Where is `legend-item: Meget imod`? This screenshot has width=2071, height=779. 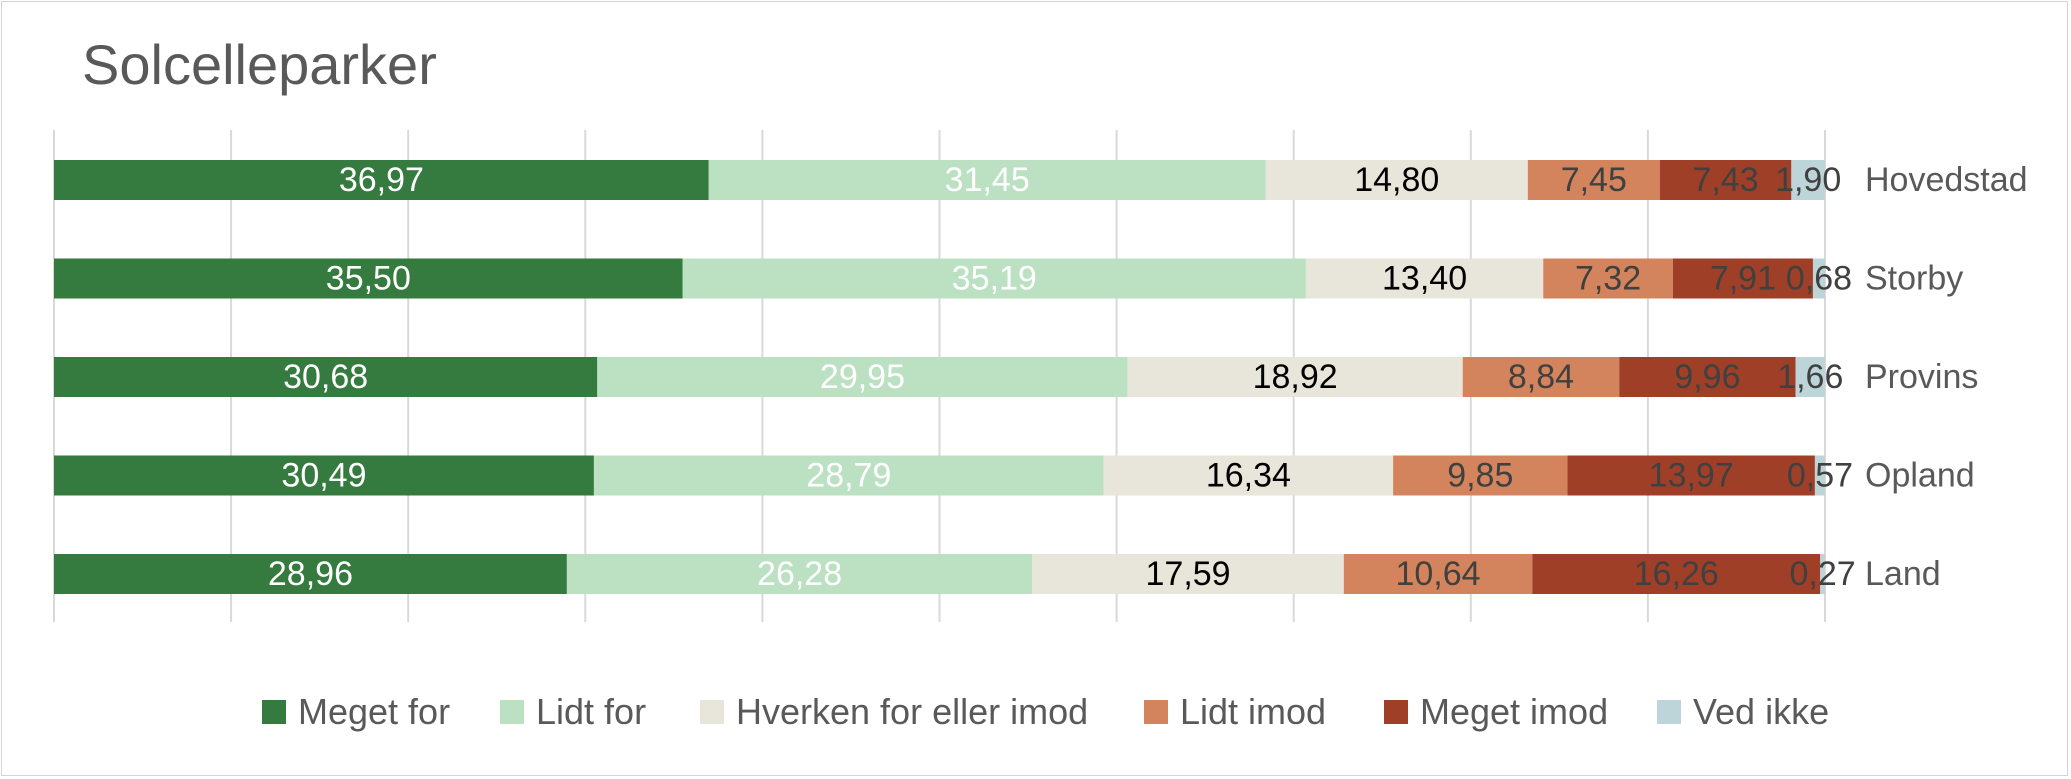 legend-item: Meget imod is located at coordinates (1496, 712).